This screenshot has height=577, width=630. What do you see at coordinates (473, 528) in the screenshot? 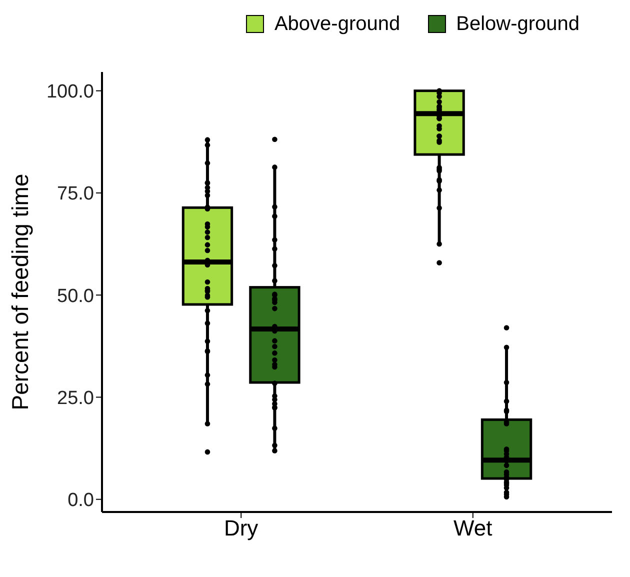
I see `x-tick-label: Wet` at bounding box center [473, 528].